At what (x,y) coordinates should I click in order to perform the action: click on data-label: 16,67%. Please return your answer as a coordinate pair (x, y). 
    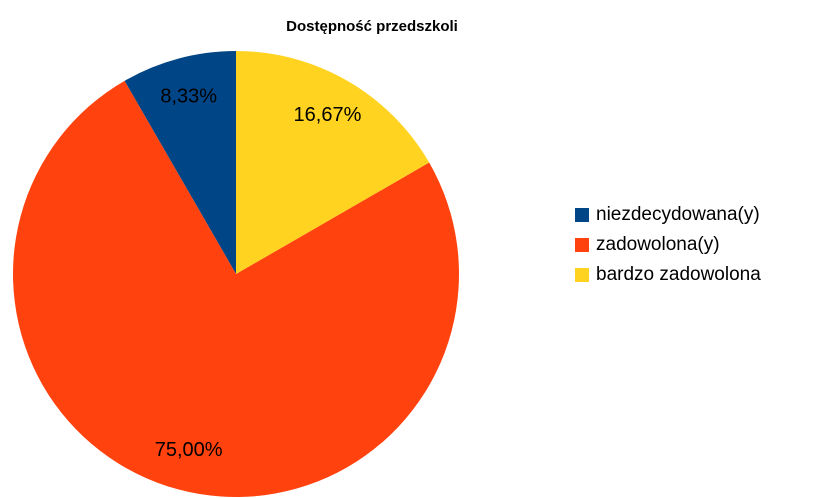
    Looking at the image, I should click on (328, 115).